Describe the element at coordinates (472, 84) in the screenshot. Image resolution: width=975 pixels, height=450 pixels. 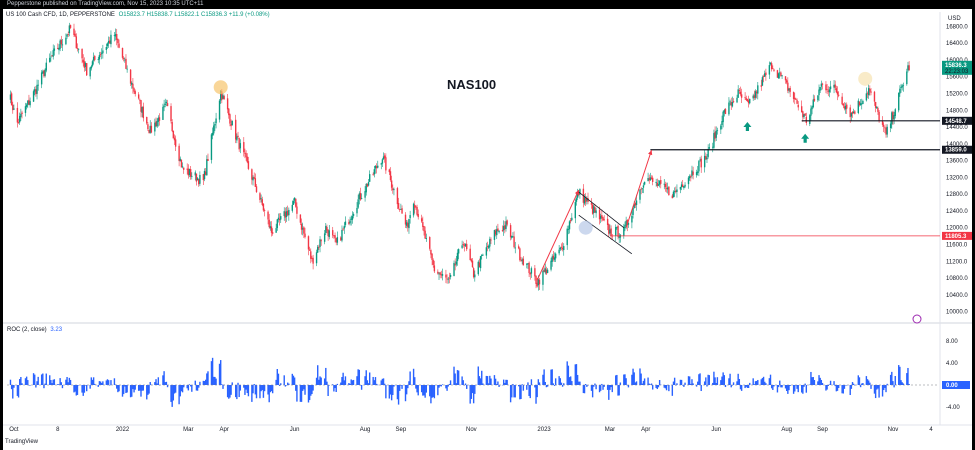
I see `chart-title: NAS100` at that location.